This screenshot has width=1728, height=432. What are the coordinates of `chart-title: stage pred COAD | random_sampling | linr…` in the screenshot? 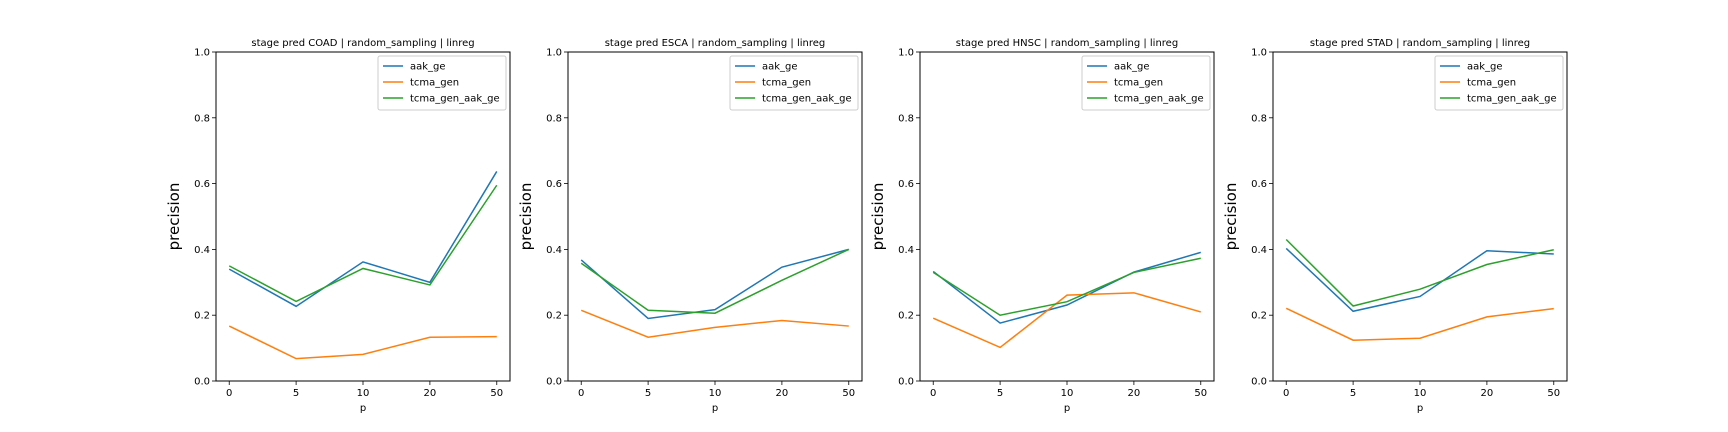 It's located at (362, 43).